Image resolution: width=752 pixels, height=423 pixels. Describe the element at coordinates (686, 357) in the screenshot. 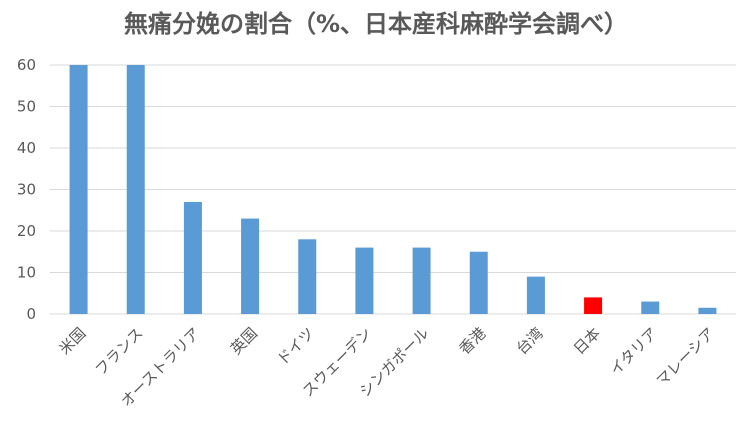

I see `x-category-label: マレーシア` at that location.